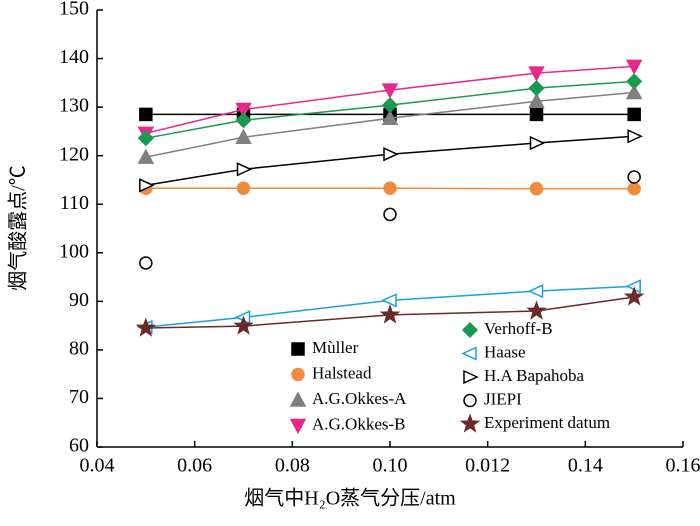 Image resolution: width=700 pixels, height=526 pixels. Describe the element at coordinates (547, 422) in the screenshot. I see `legend-label: Experiment datum` at that location.